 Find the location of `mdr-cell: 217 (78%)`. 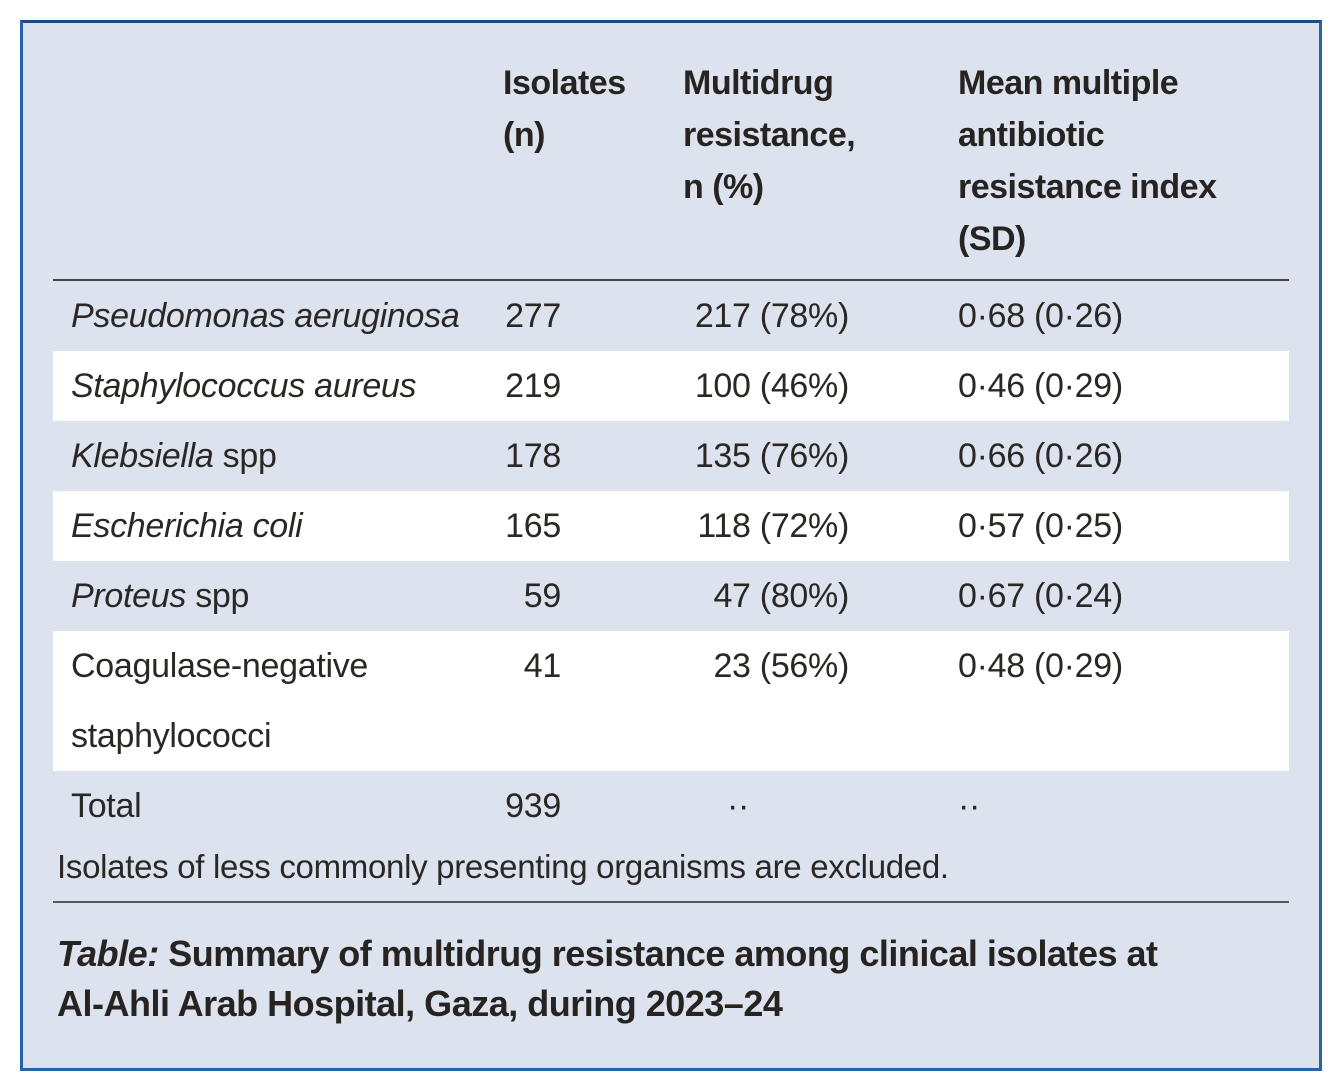

mdr-cell: 217 (78%) is located at coordinates (805, 315).